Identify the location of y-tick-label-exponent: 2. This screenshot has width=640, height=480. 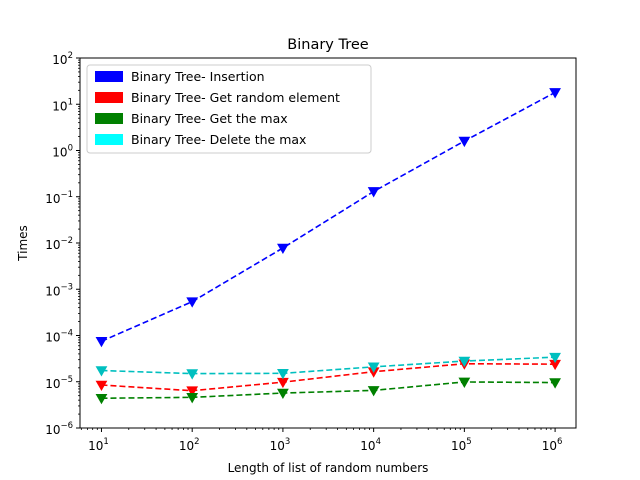
(70, 56).